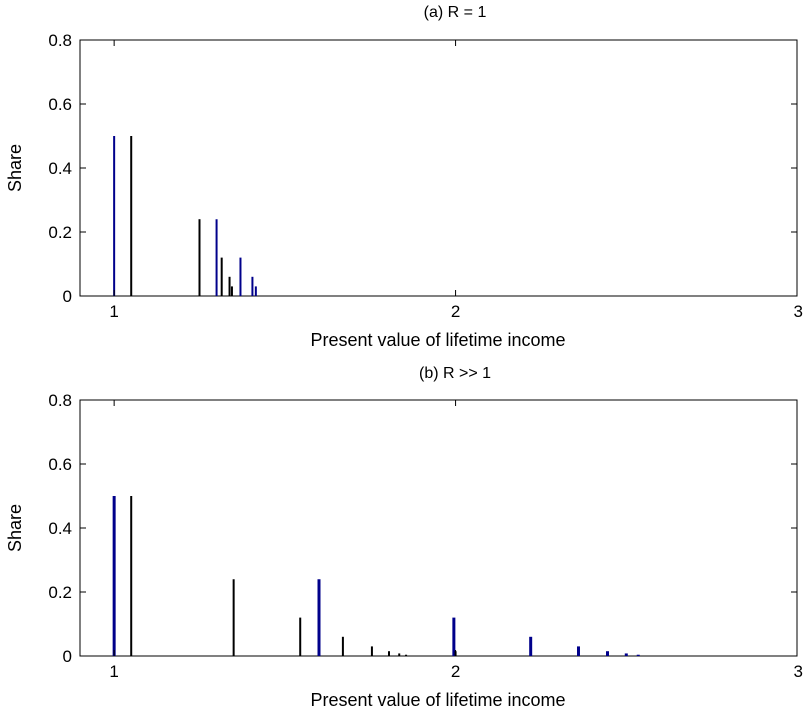 The image size is (806, 711). What do you see at coordinates (15, 528) in the screenshot?
I see `y-axis-label-b: Share` at bounding box center [15, 528].